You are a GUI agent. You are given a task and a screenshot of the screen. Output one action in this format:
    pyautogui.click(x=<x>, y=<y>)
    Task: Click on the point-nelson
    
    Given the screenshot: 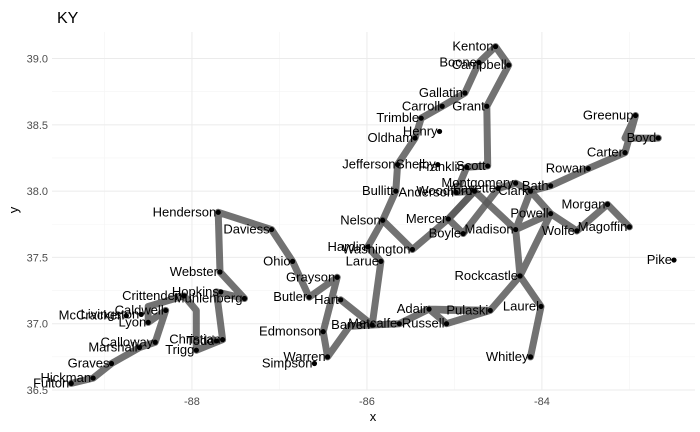 What is the action you would take?
    pyautogui.click(x=383, y=220)
    